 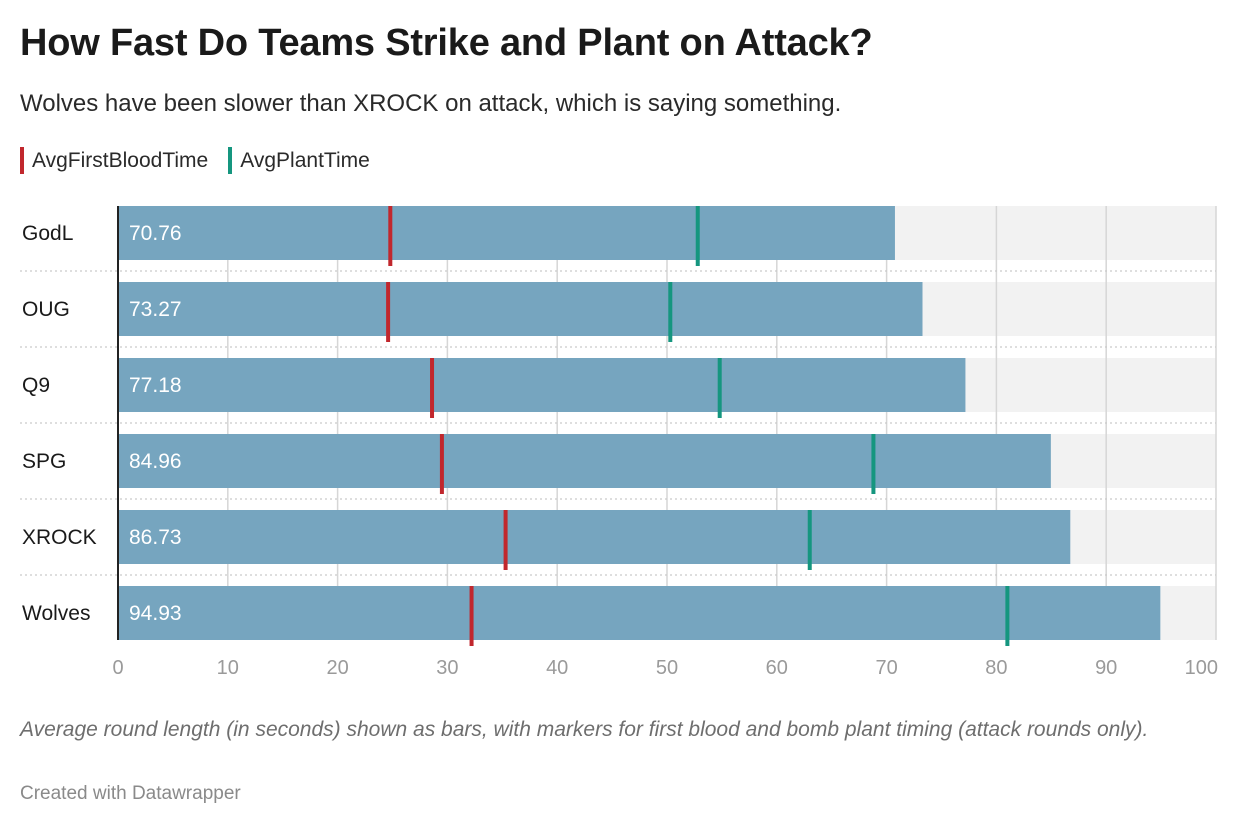 I want to click on row-label: SPG, so click(x=44, y=461).